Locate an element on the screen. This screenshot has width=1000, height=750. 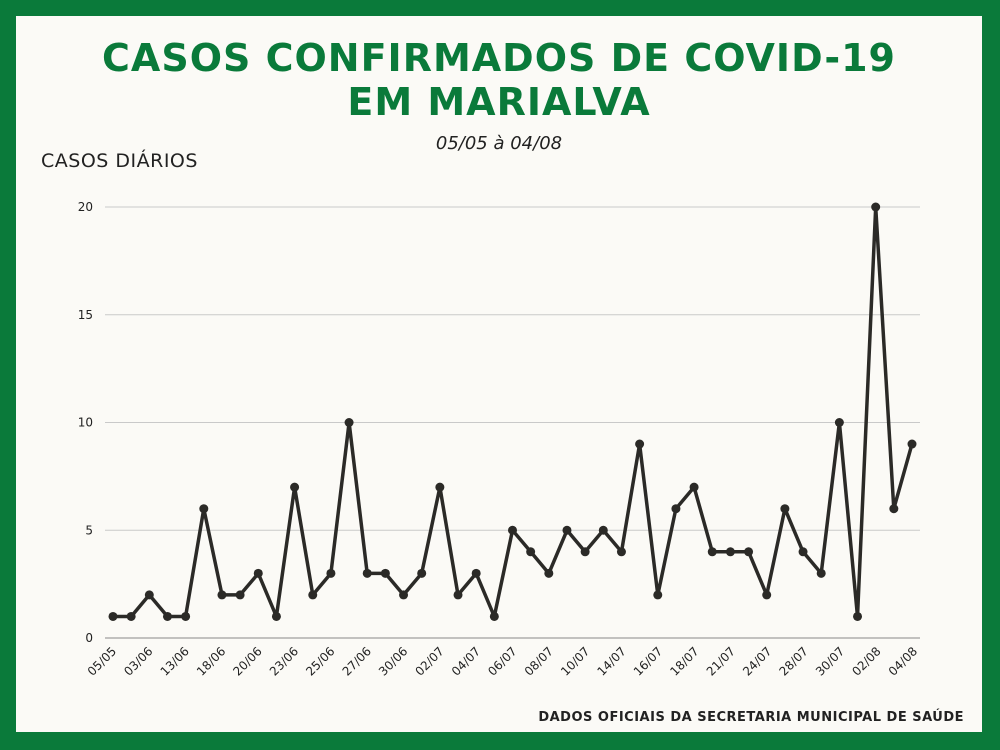
title-line-1: CASOS CONFIRMADOS DE COVID-19 is located at coordinates (499, 58).